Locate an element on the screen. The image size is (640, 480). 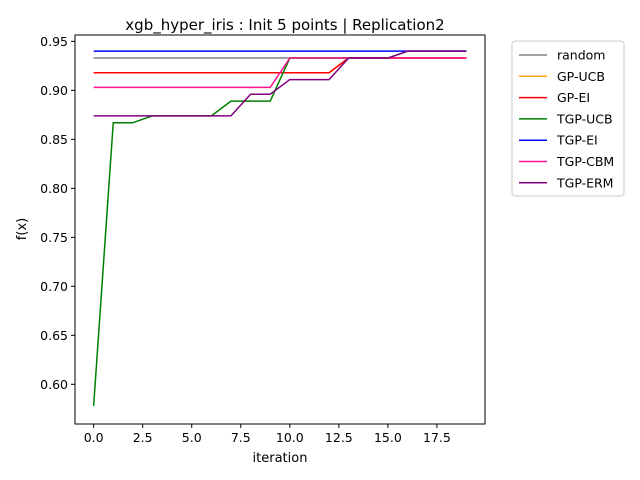
y-tick-label: 0.90 is located at coordinates (54, 90).